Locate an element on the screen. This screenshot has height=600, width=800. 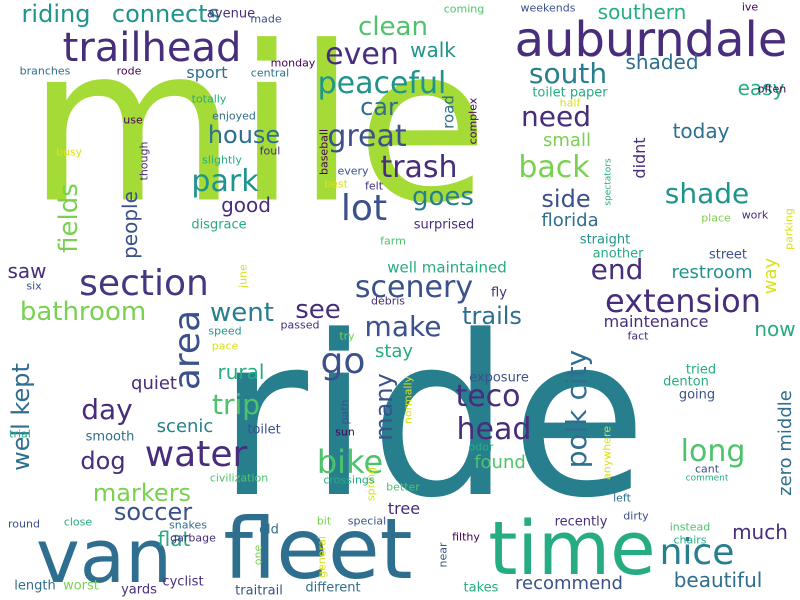
word-riding: riding is located at coordinates (56, 14).